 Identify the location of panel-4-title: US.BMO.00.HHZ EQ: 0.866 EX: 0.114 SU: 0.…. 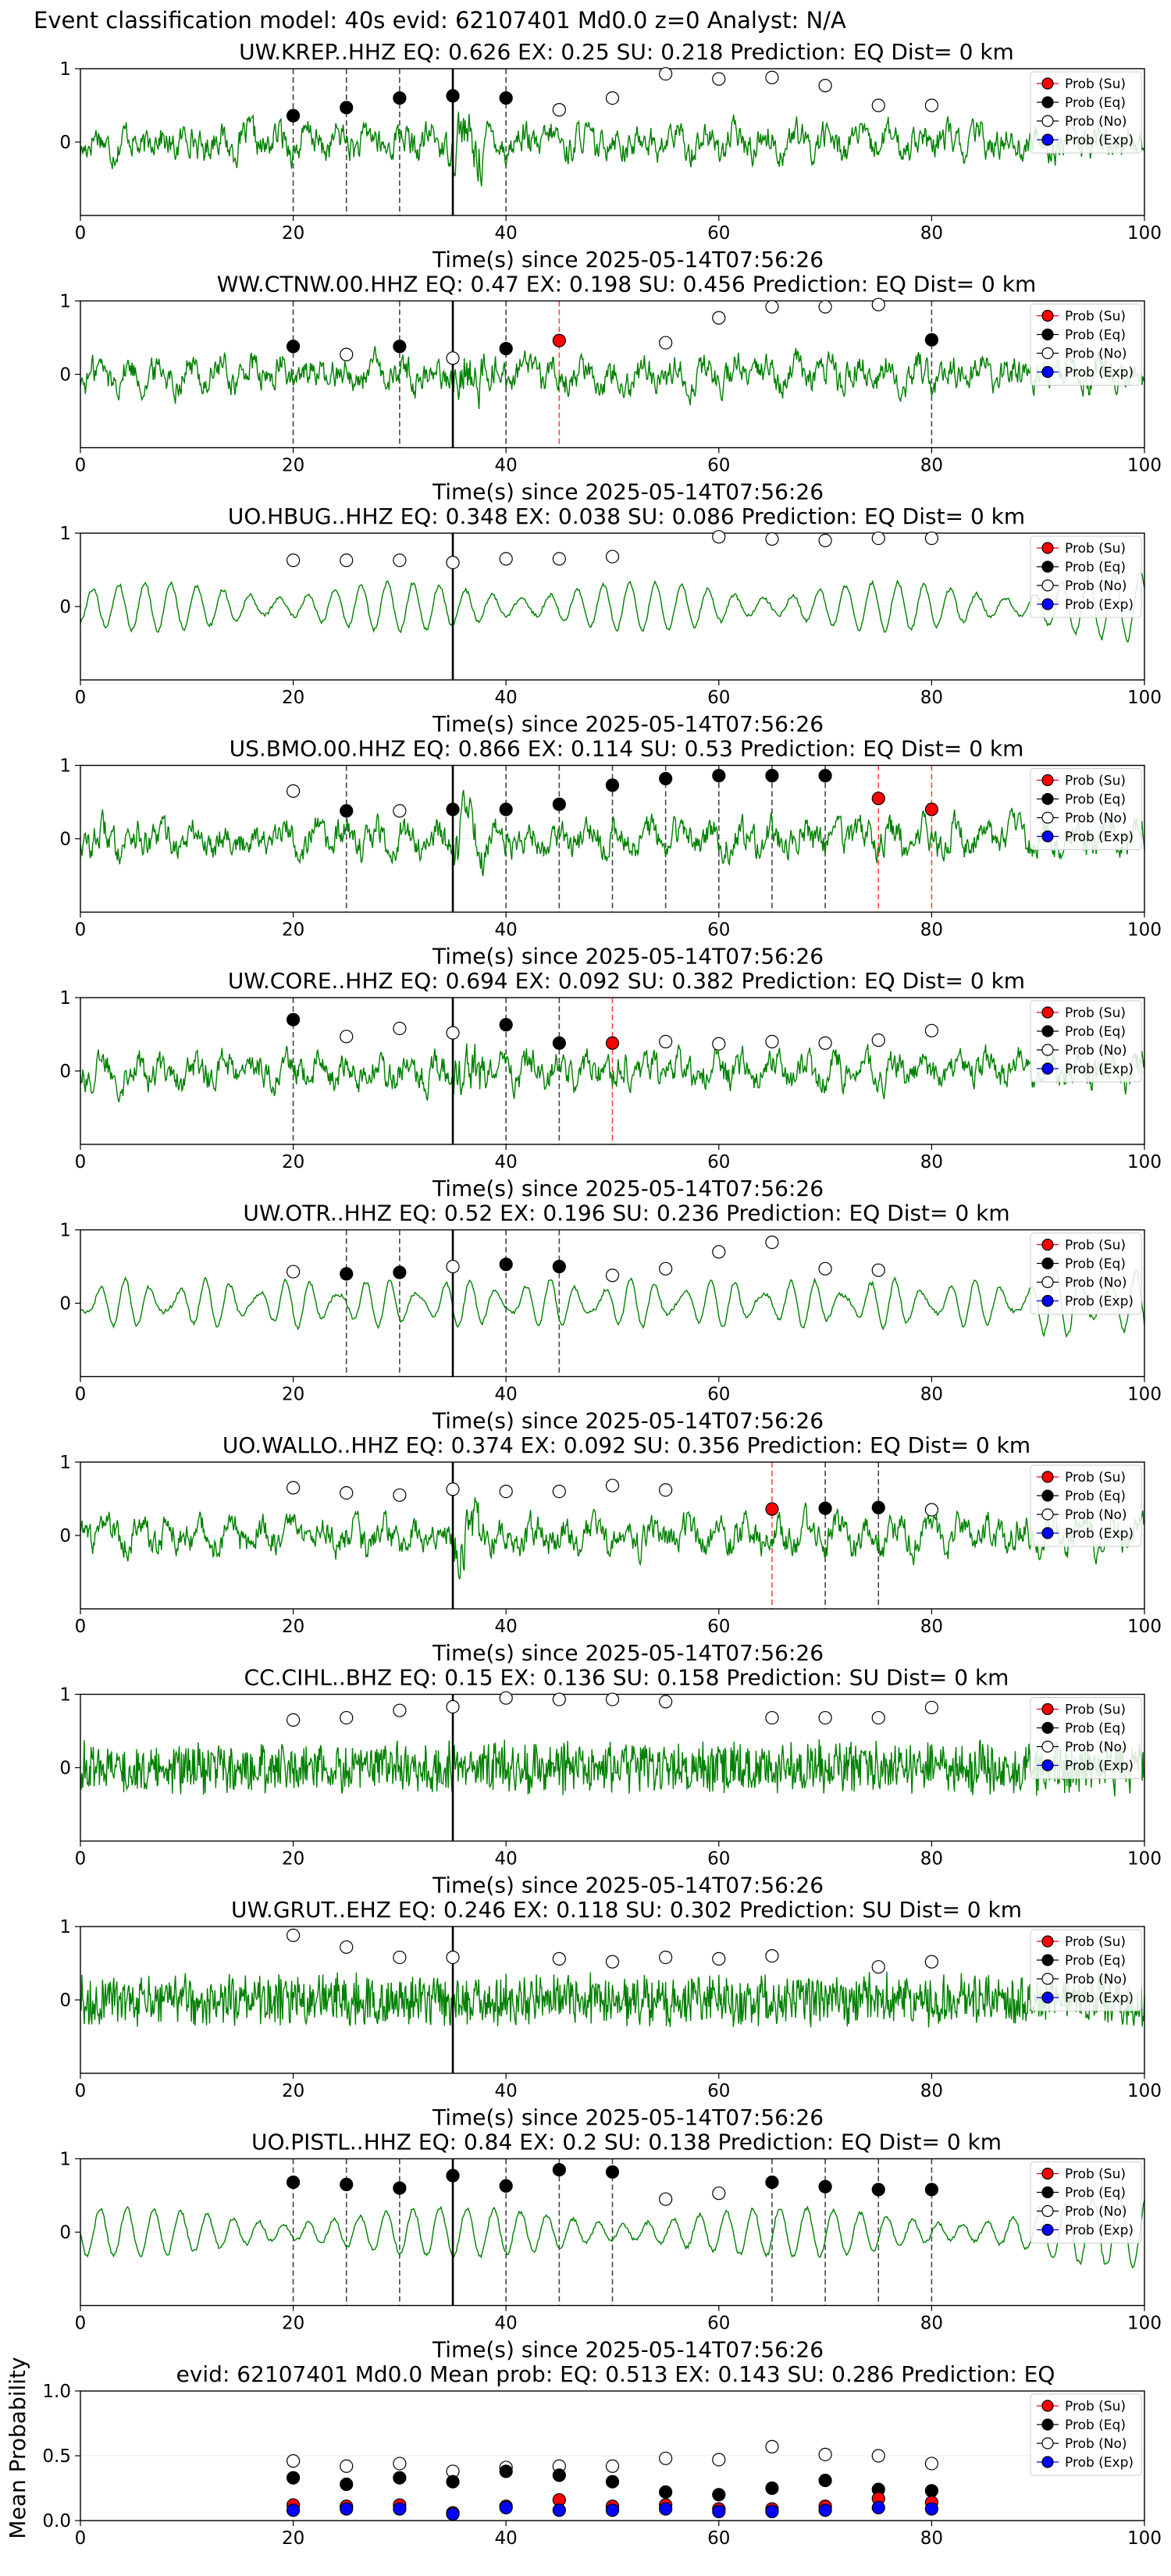
(627, 749).